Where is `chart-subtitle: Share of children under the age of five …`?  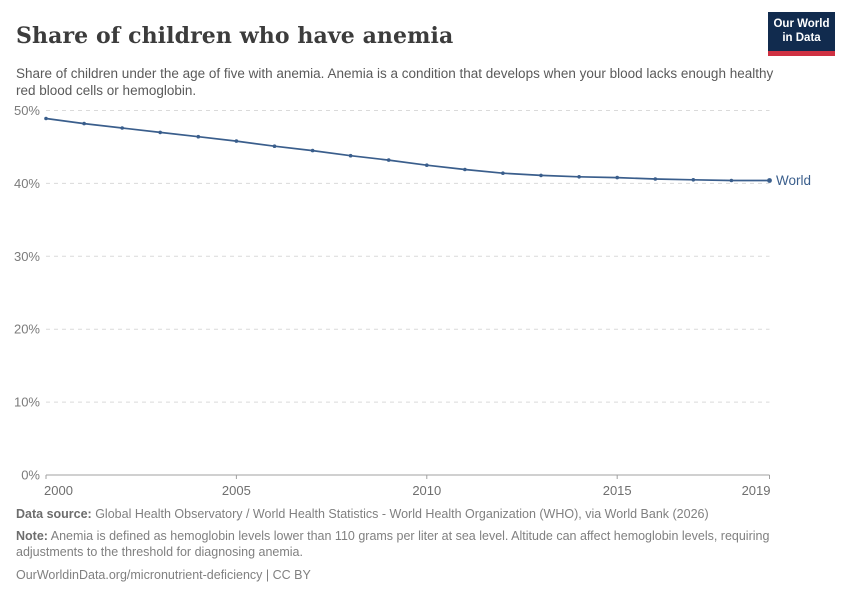
chart-subtitle: Share of children under the age of five … is located at coordinates (395, 82).